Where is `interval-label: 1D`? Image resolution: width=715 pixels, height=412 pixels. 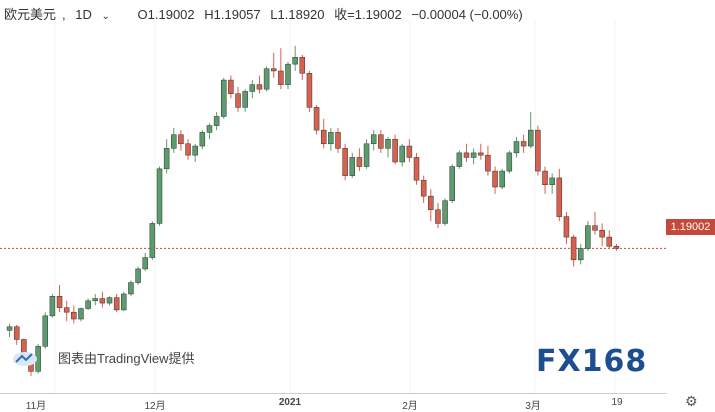
interval-label: 1D is located at coordinates (83, 14).